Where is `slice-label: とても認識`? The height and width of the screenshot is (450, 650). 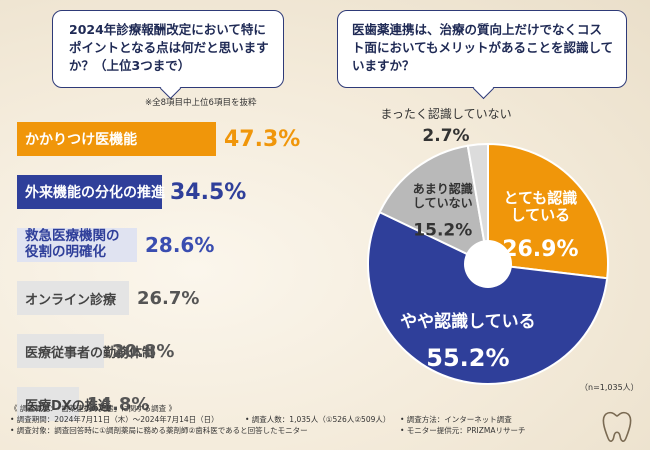 slice-label: とても認識 is located at coordinates (540, 198).